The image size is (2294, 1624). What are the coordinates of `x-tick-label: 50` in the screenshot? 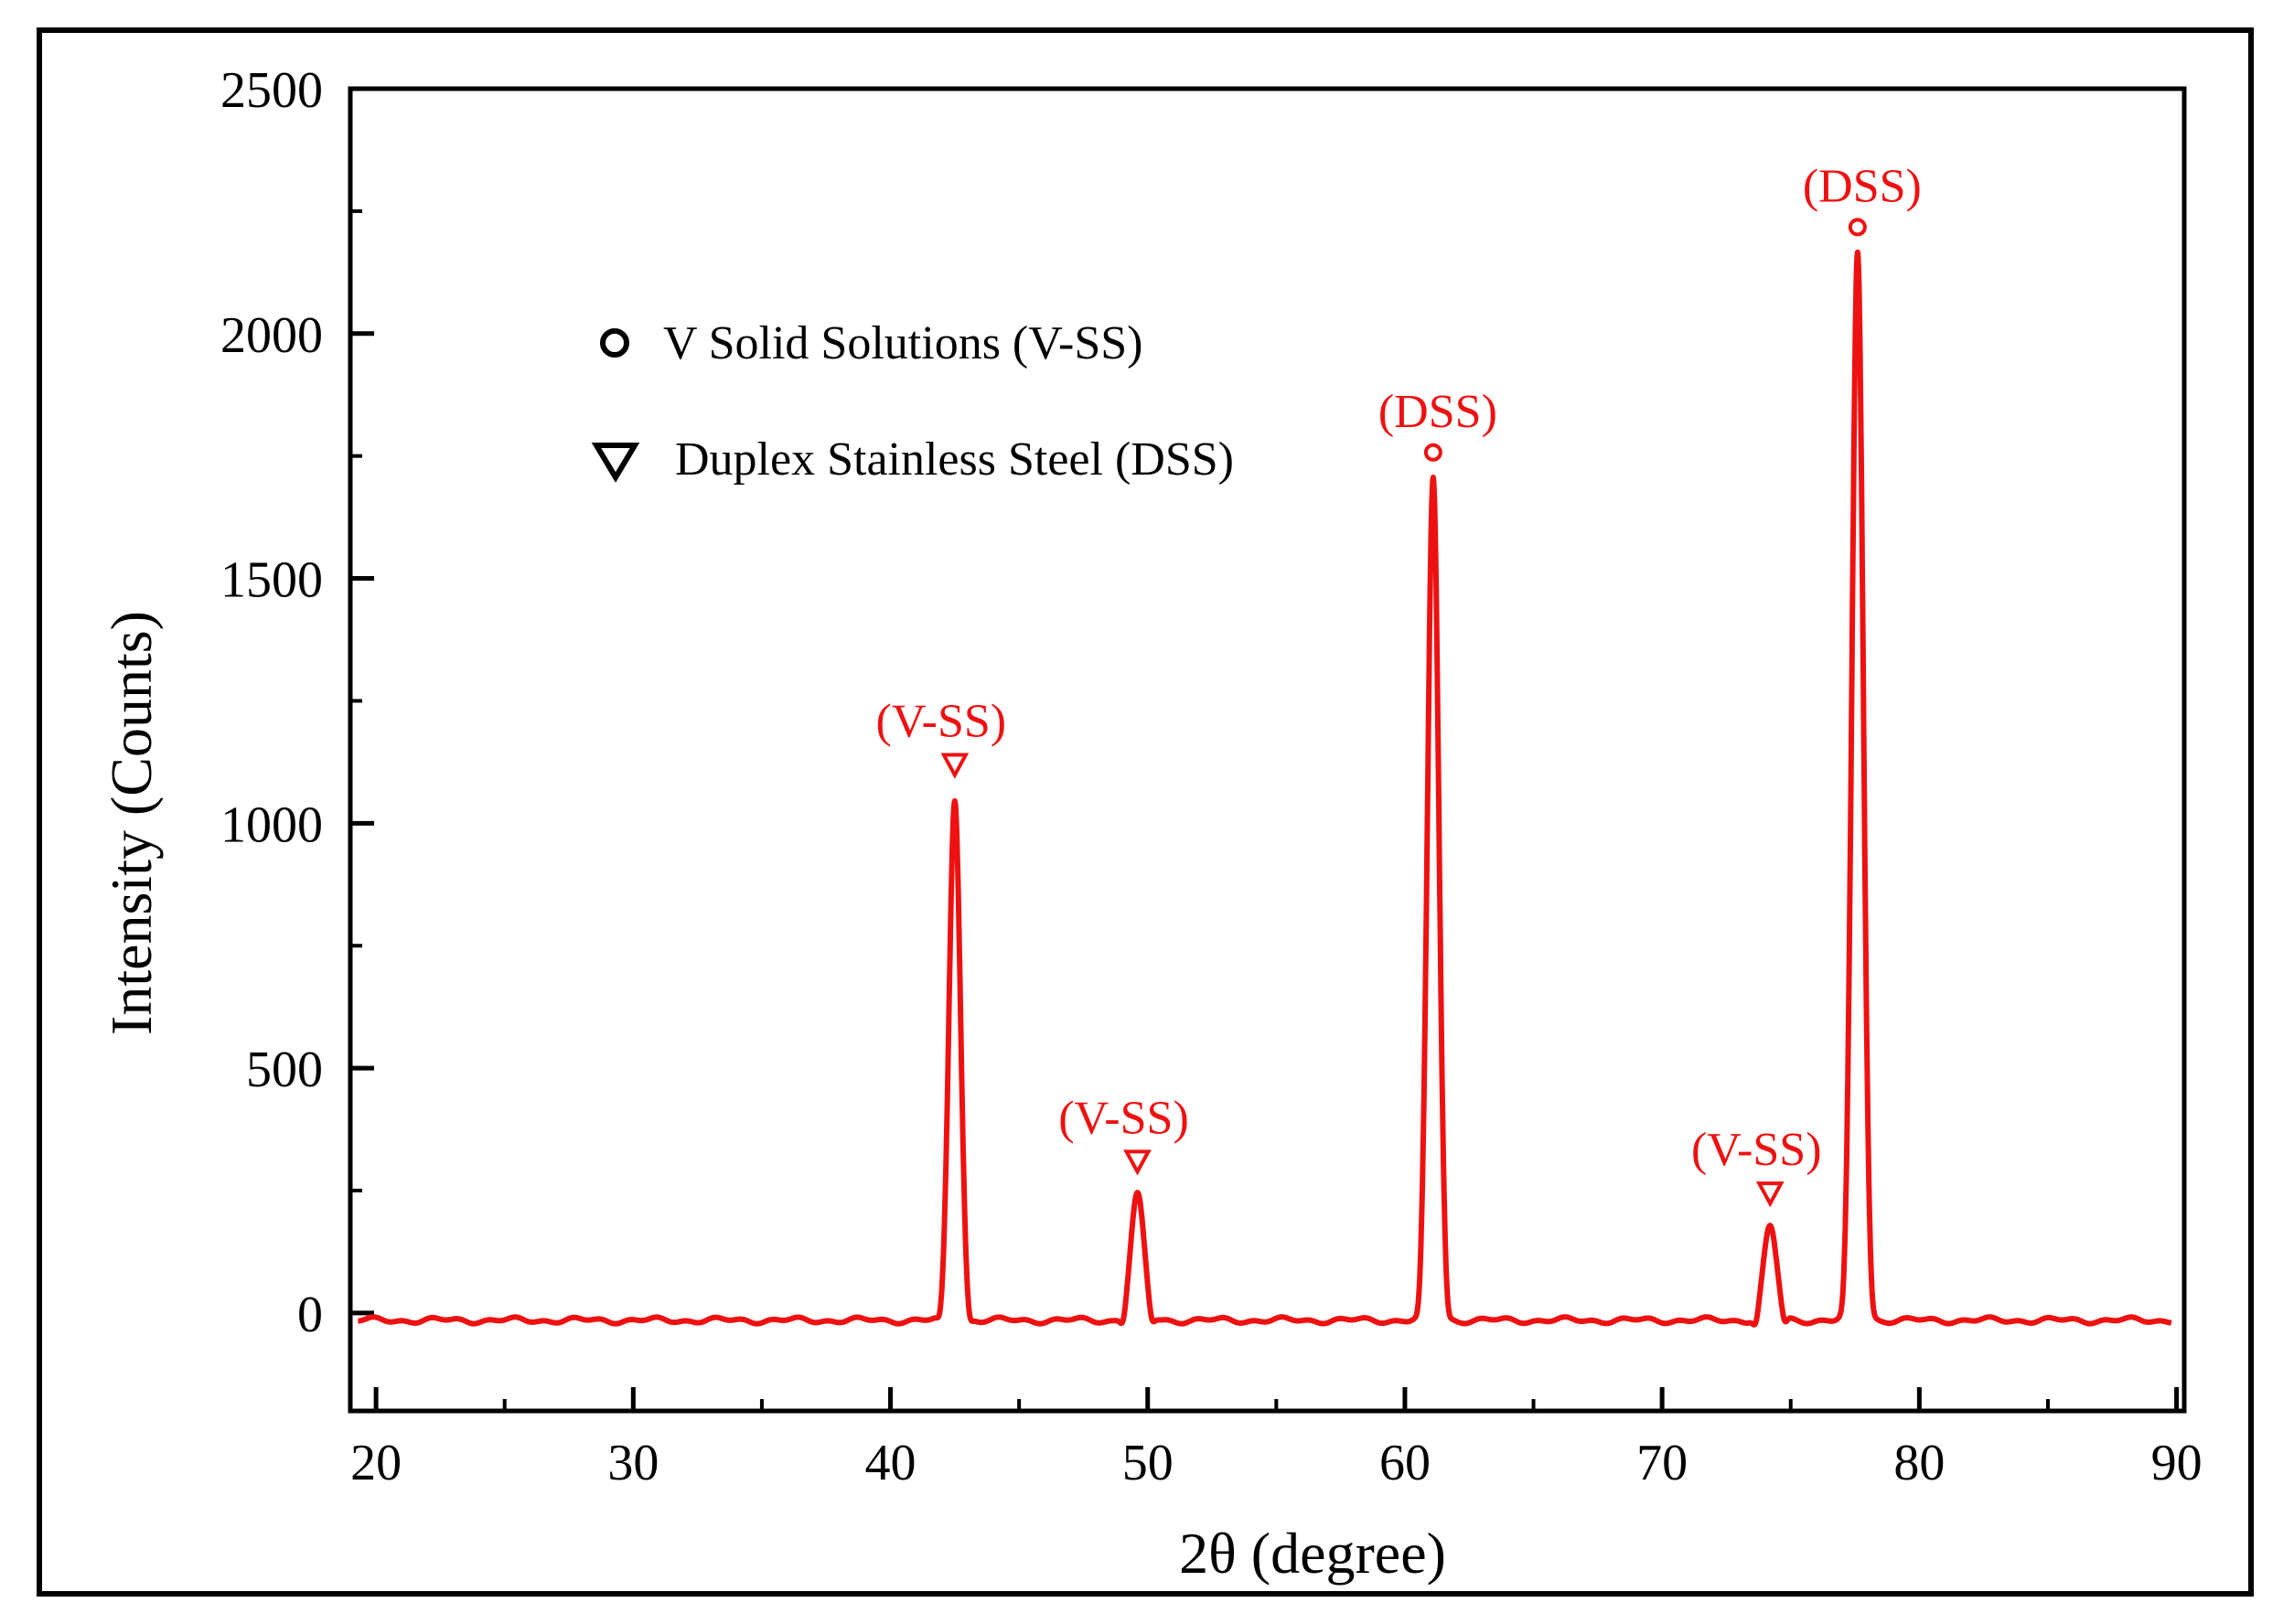 It's located at (1148, 1463).